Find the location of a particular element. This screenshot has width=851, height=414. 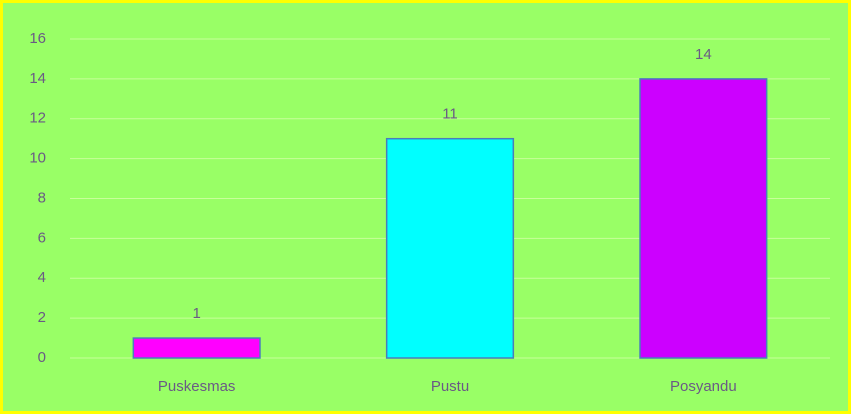

y-tick-label: 0 is located at coordinates (42, 357).